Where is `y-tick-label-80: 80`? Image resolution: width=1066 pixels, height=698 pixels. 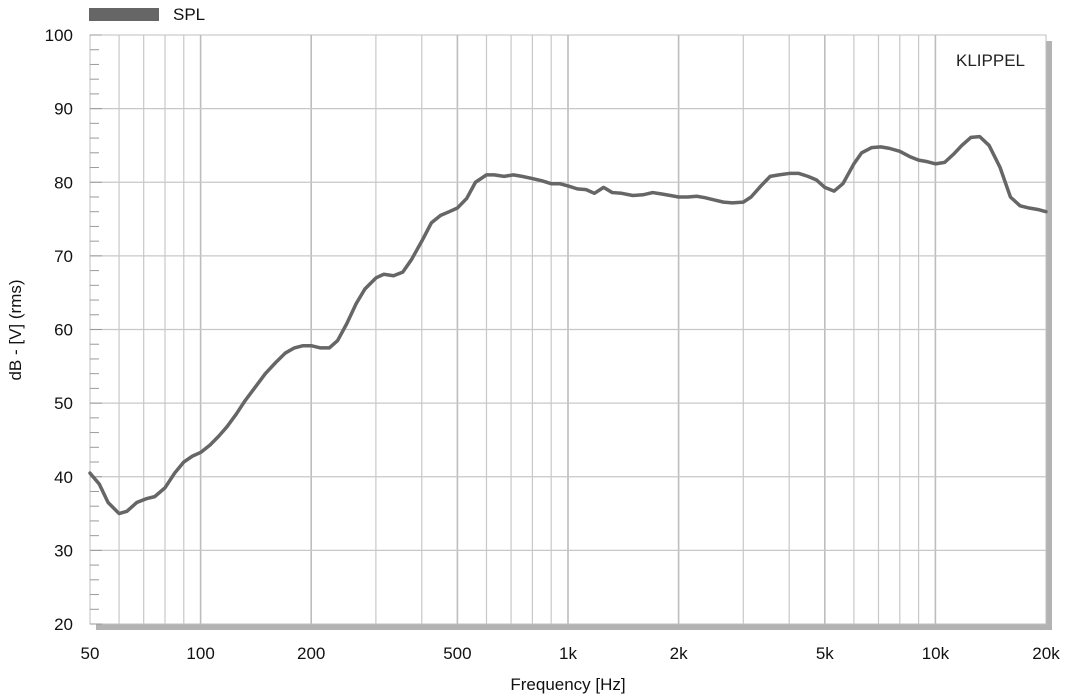
y-tick-label-80: 80 is located at coordinates (63, 182).